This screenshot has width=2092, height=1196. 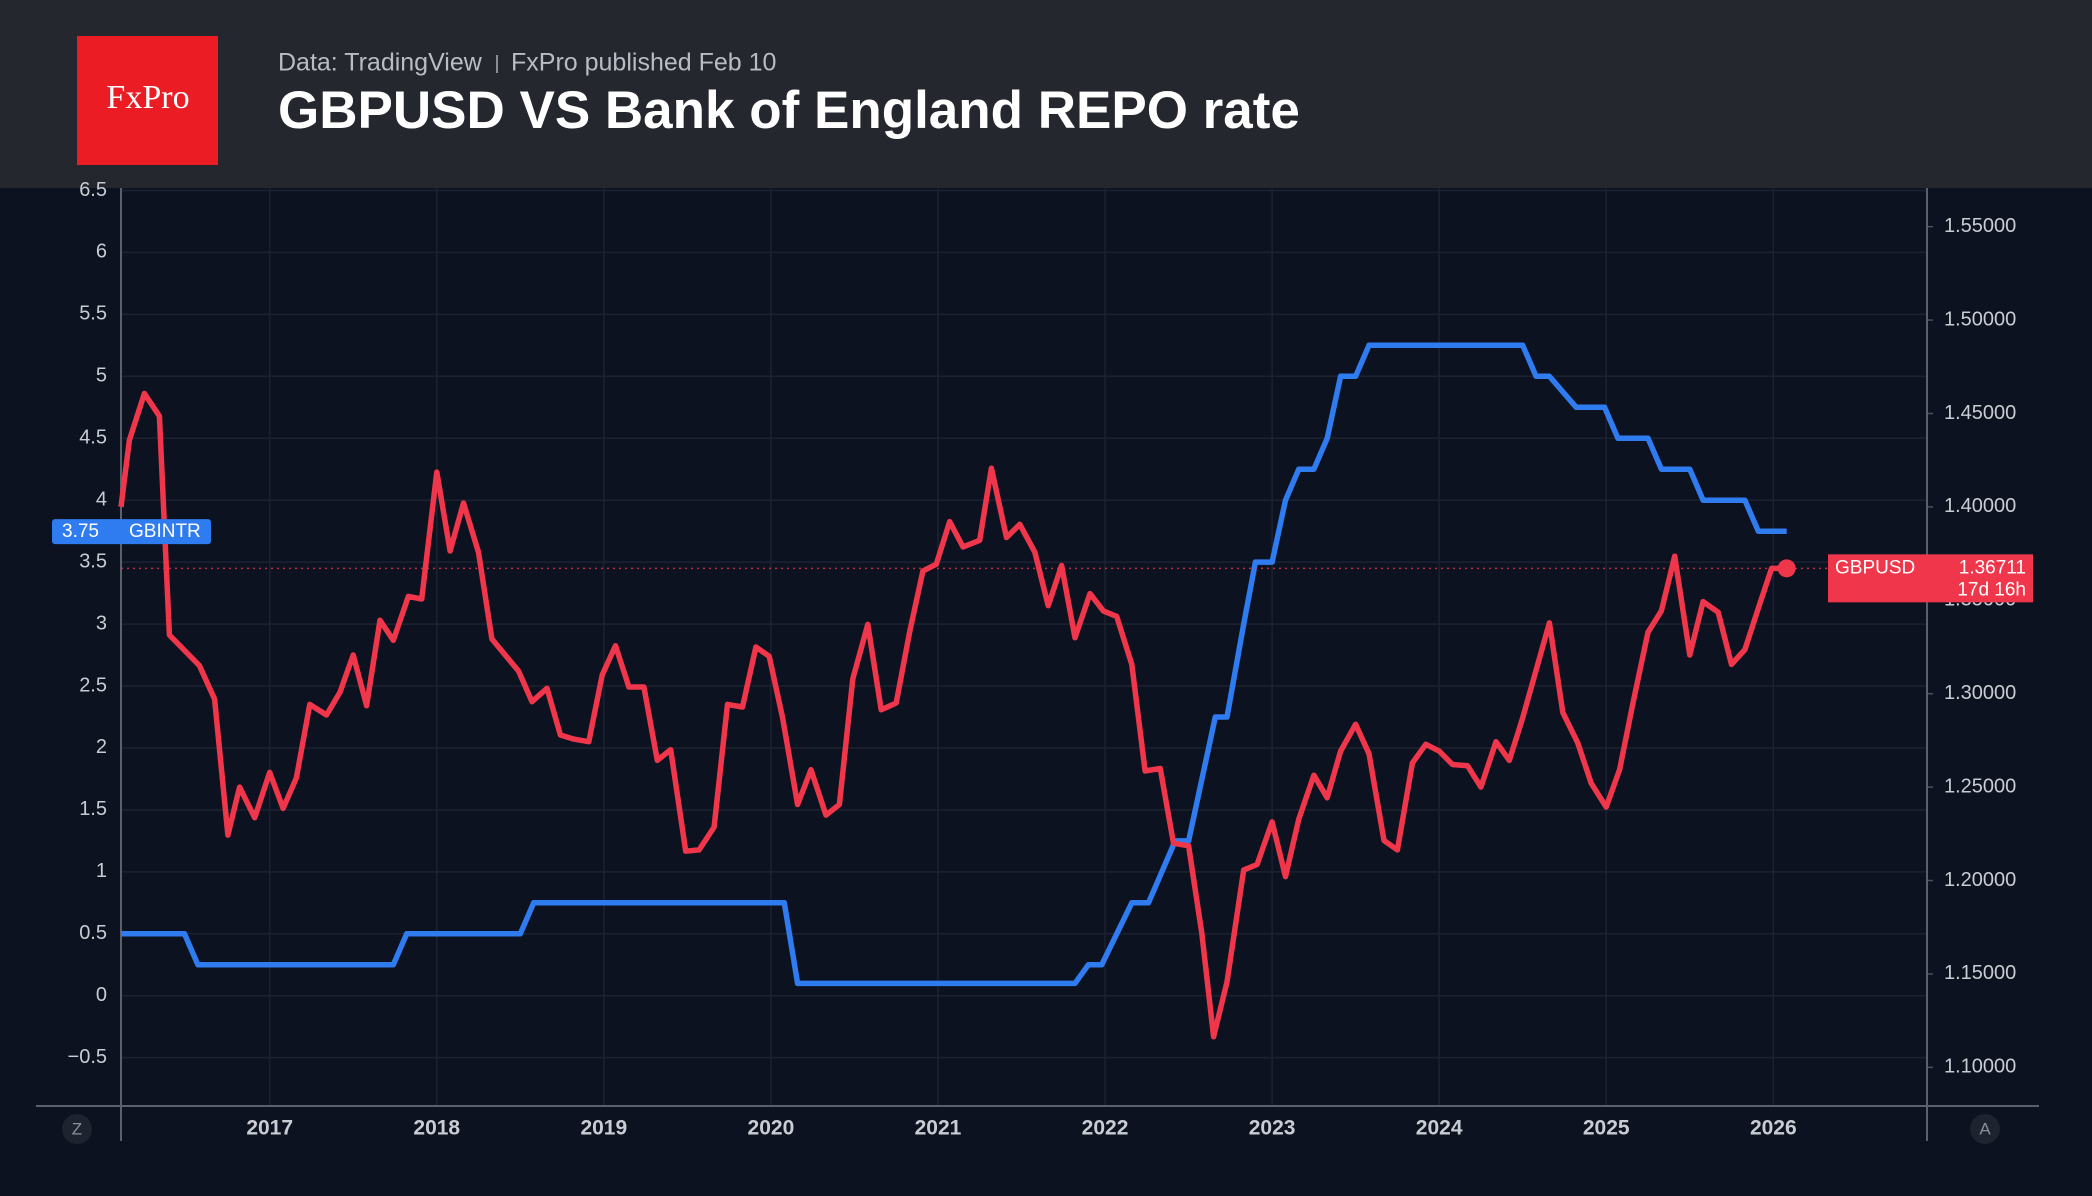 I want to click on y2-tick-label: 1.10000, so click(x=1980, y=1067).